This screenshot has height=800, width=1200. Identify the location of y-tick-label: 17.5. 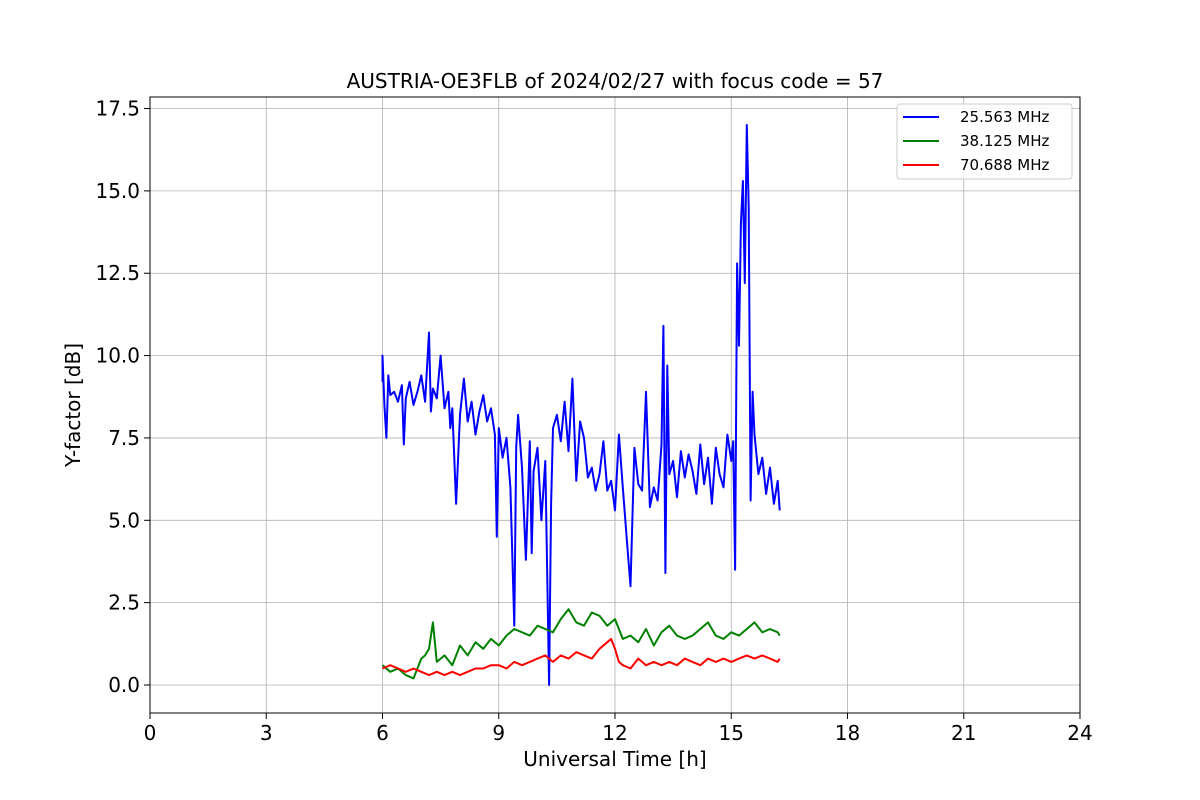
(117, 109).